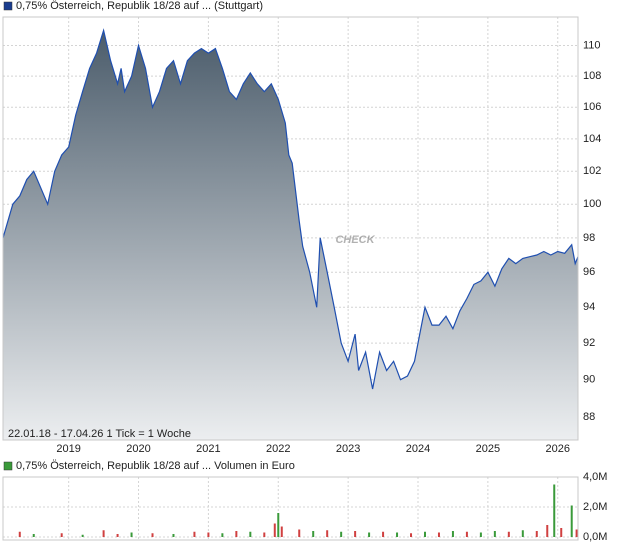 The image size is (620, 546). Describe the element at coordinates (348, 449) in the screenshot. I see `x-tick-label: 2023` at that location.